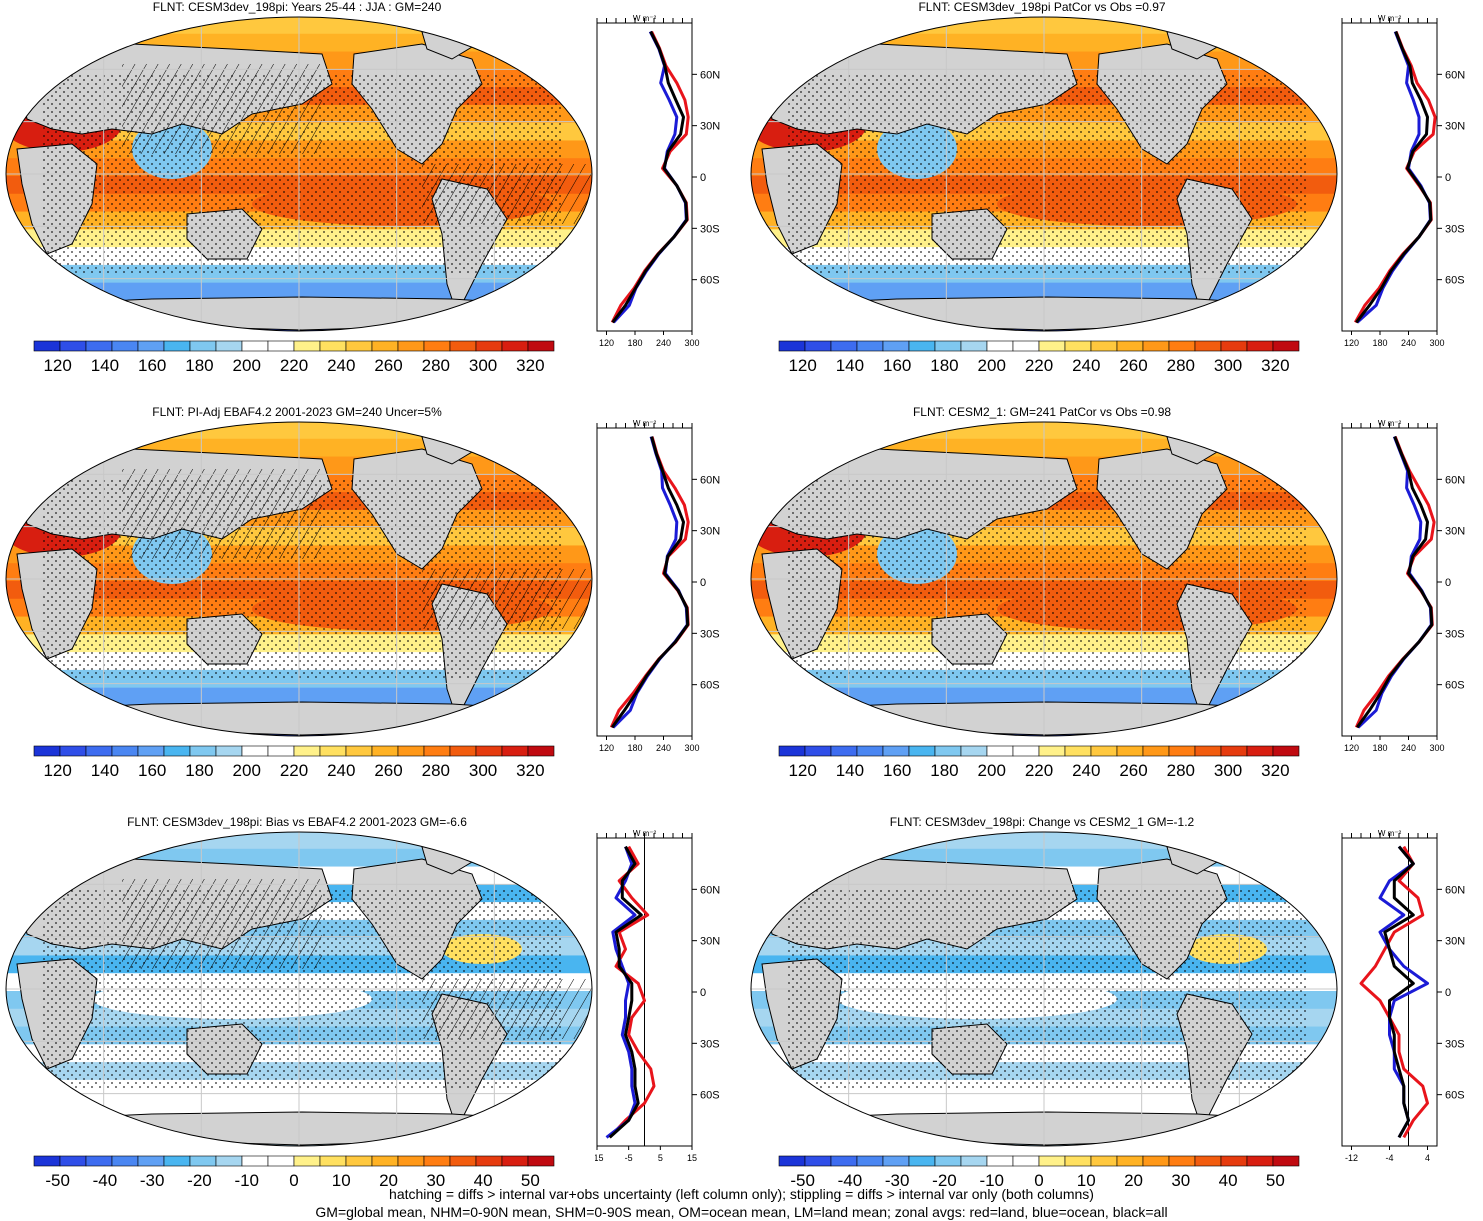 The image size is (1483, 1221). What do you see at coordinates (1228, 1180) in the screenshot?
I see `colorbar-tick-label: 40` at bounding box center [1228, 1180].